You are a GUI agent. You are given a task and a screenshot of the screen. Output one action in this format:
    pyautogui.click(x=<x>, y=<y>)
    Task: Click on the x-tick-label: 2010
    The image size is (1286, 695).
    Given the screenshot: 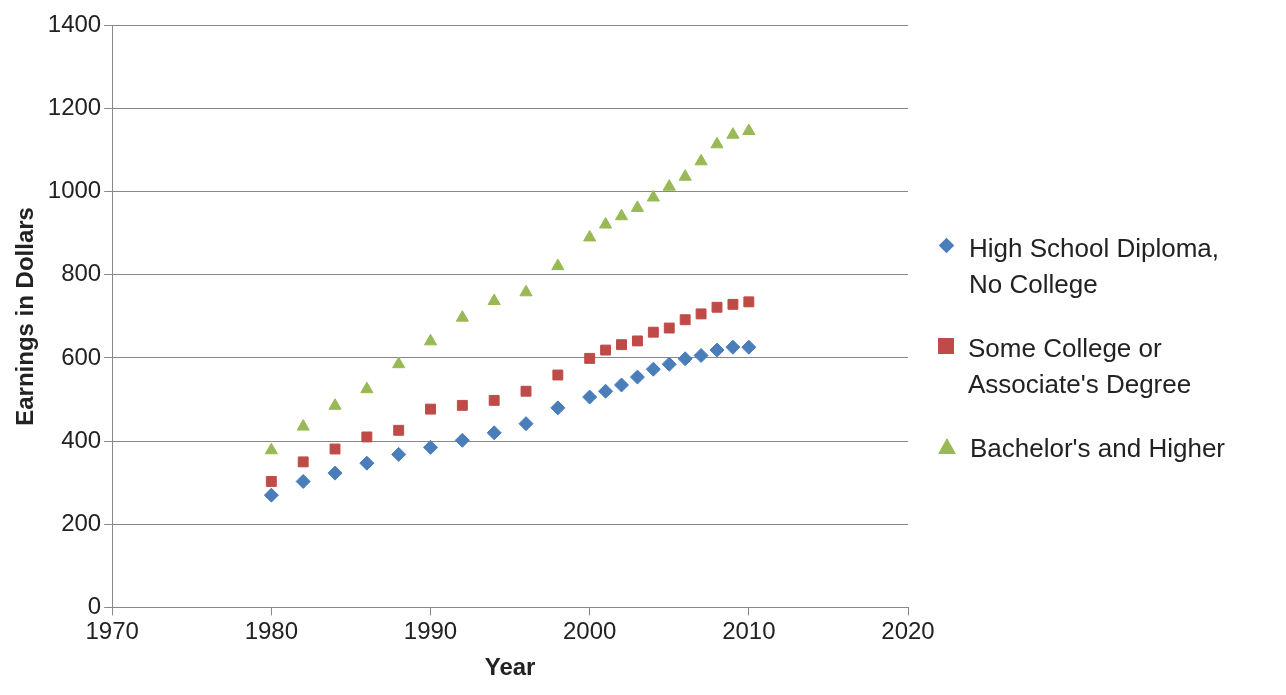 What is the action you would take?
    pyautogui.click(x=749, y=631)
    